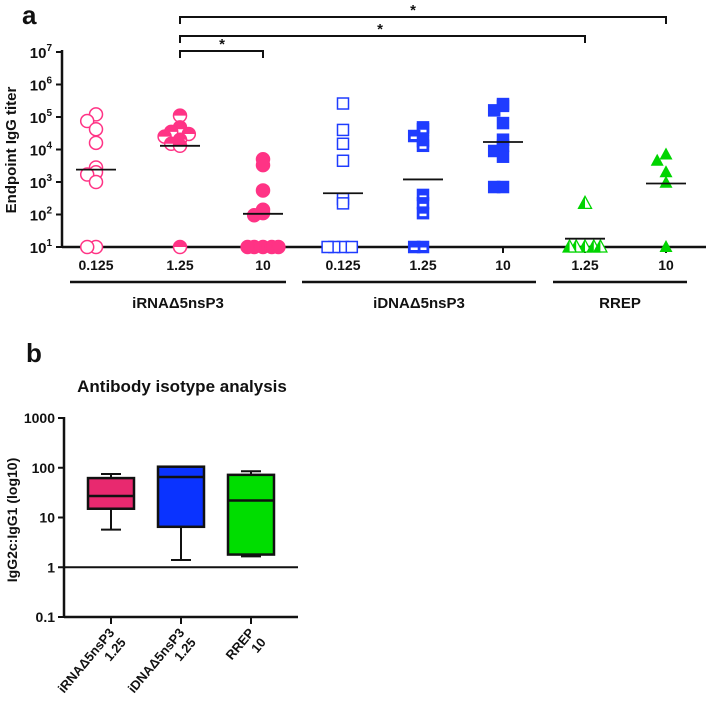 This screenshot has width=708, height=708. Describe the element at coordinates (41, 150) in the screenshot. I see `y-tick-label: 10⁴` at that location.